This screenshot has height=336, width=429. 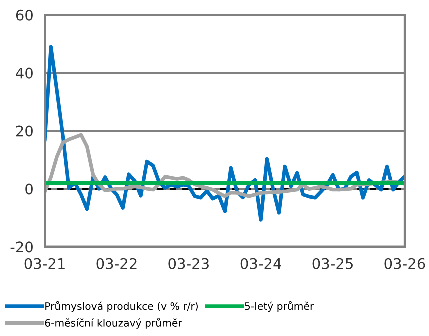 What do you see at coordinates (122, 306) in the screenshot?
I see `legend-label: Průmyslová produkce (v % r/r)` at bounding box center [122, 306].